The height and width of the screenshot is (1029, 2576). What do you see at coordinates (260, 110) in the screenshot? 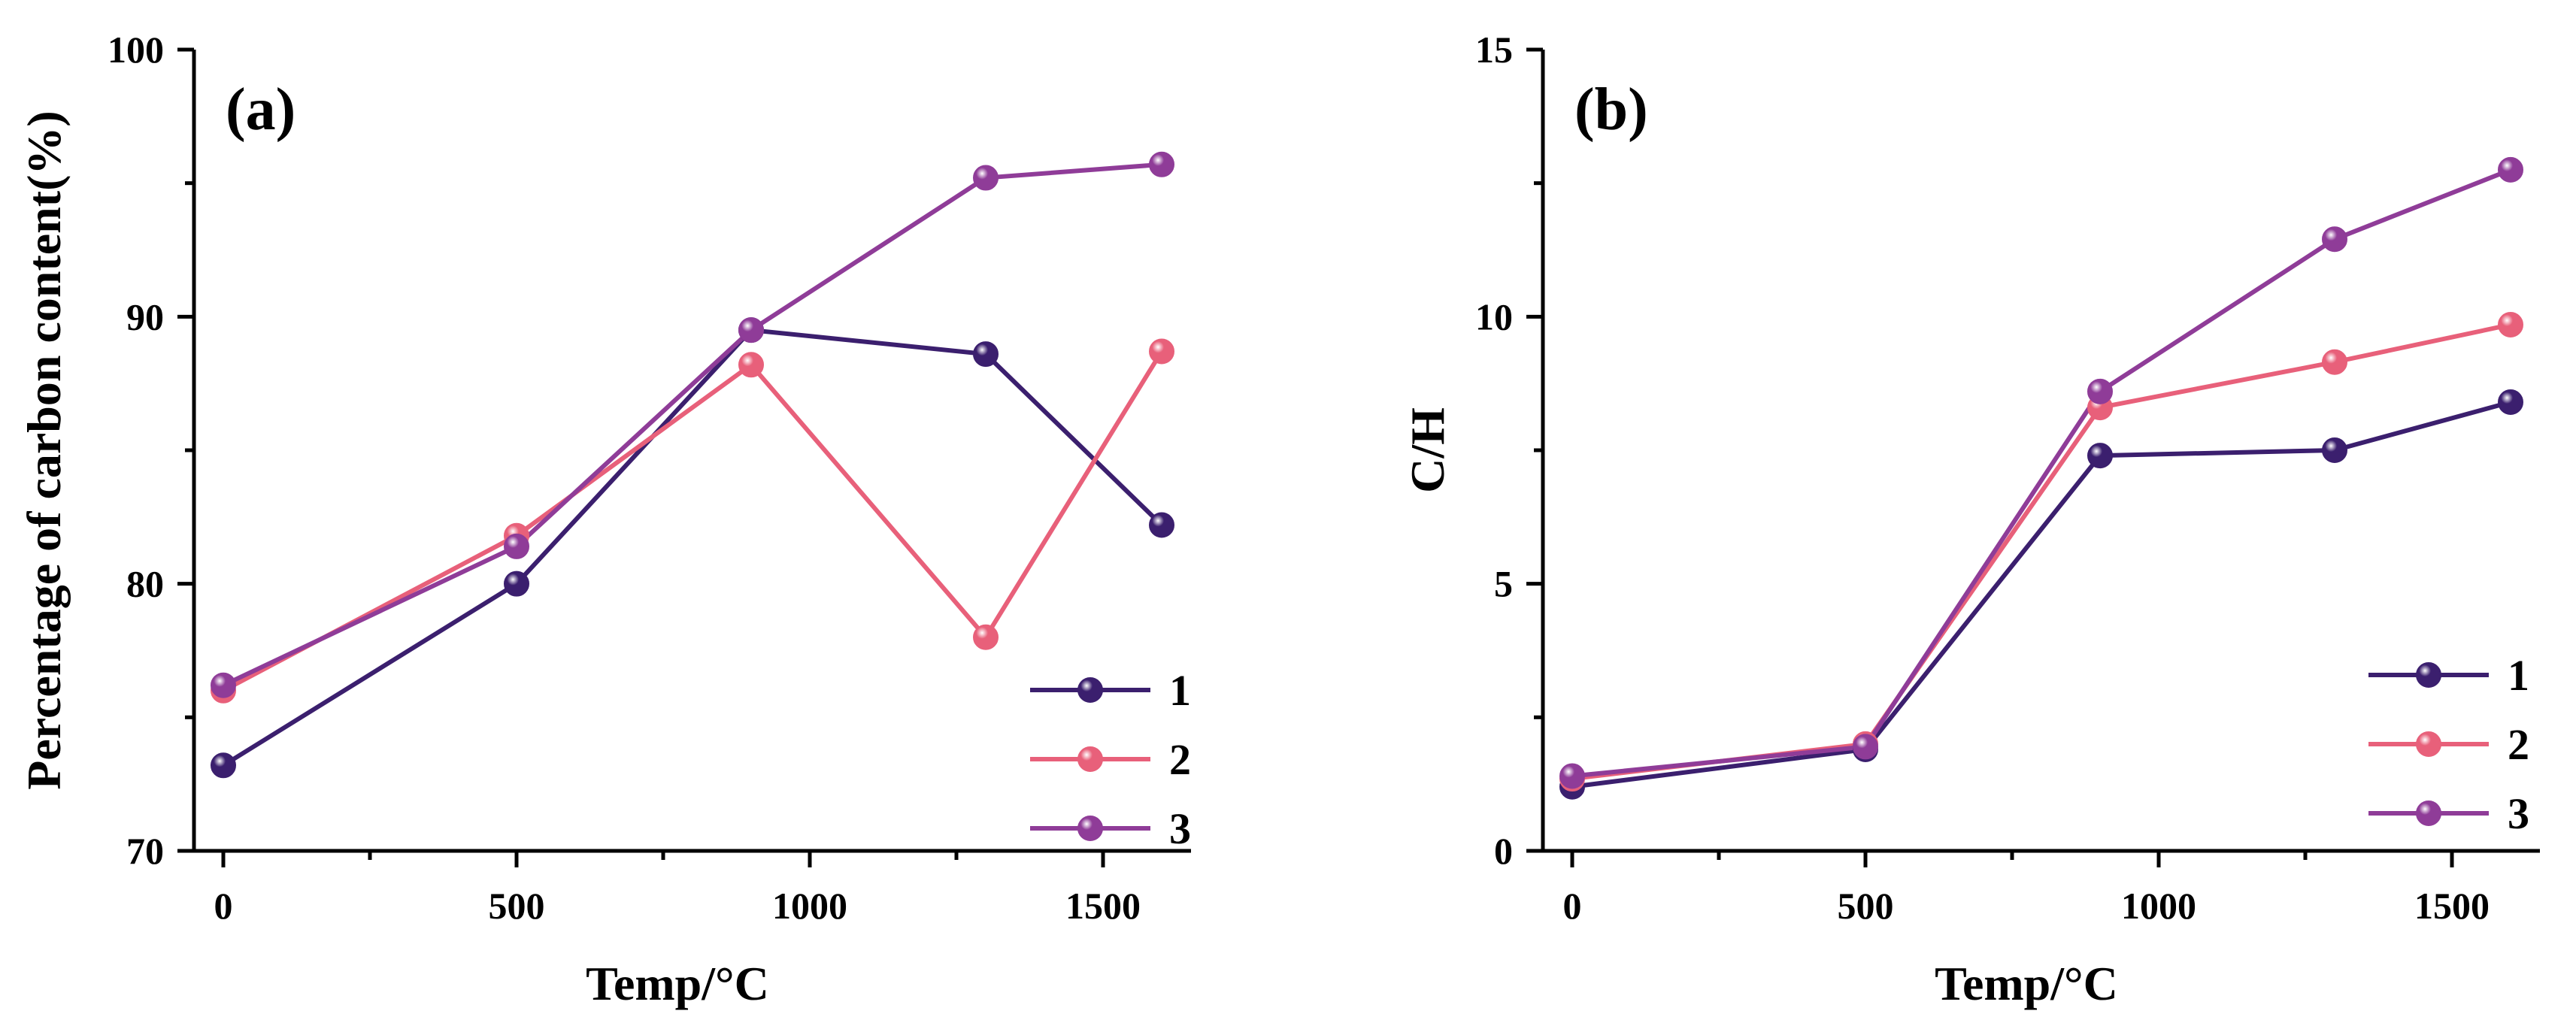
I see `panel-label: (a)` at bounding box center [260, 110].